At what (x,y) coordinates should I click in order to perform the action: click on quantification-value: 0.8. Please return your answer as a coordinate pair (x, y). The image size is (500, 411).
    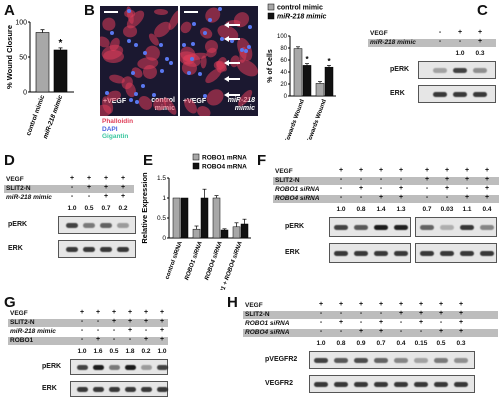
    Looking at the image, I should click on (341, 343).